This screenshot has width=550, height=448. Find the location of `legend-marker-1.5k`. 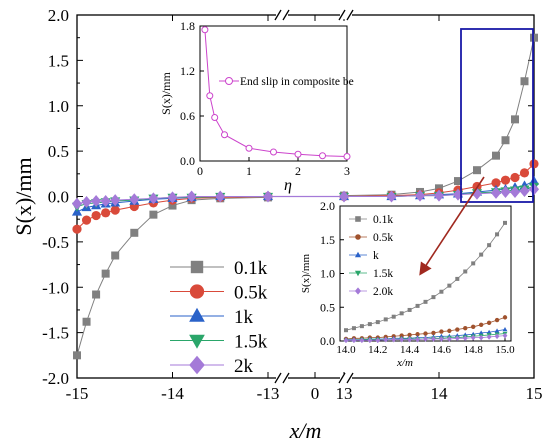

legend-marker-1.5k is located at coordinates (197, 341).